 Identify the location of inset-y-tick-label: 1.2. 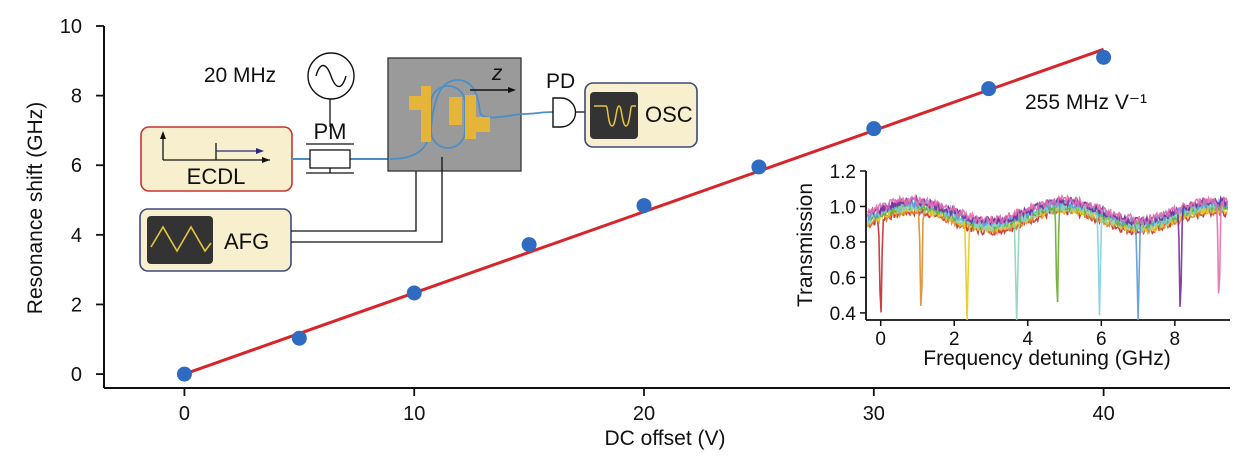
(843, 172).